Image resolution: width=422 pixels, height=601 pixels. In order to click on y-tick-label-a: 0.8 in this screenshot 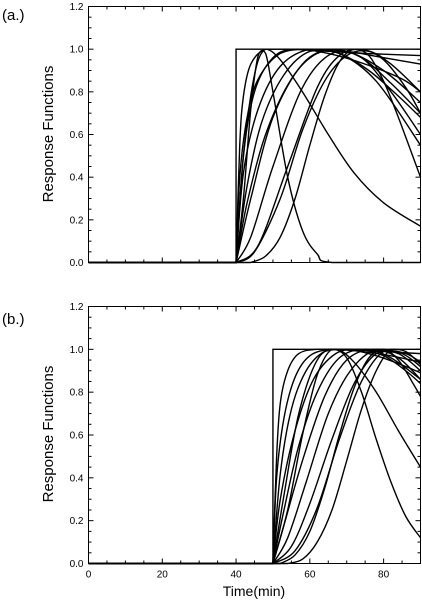, I will do `click(77, 92)`.